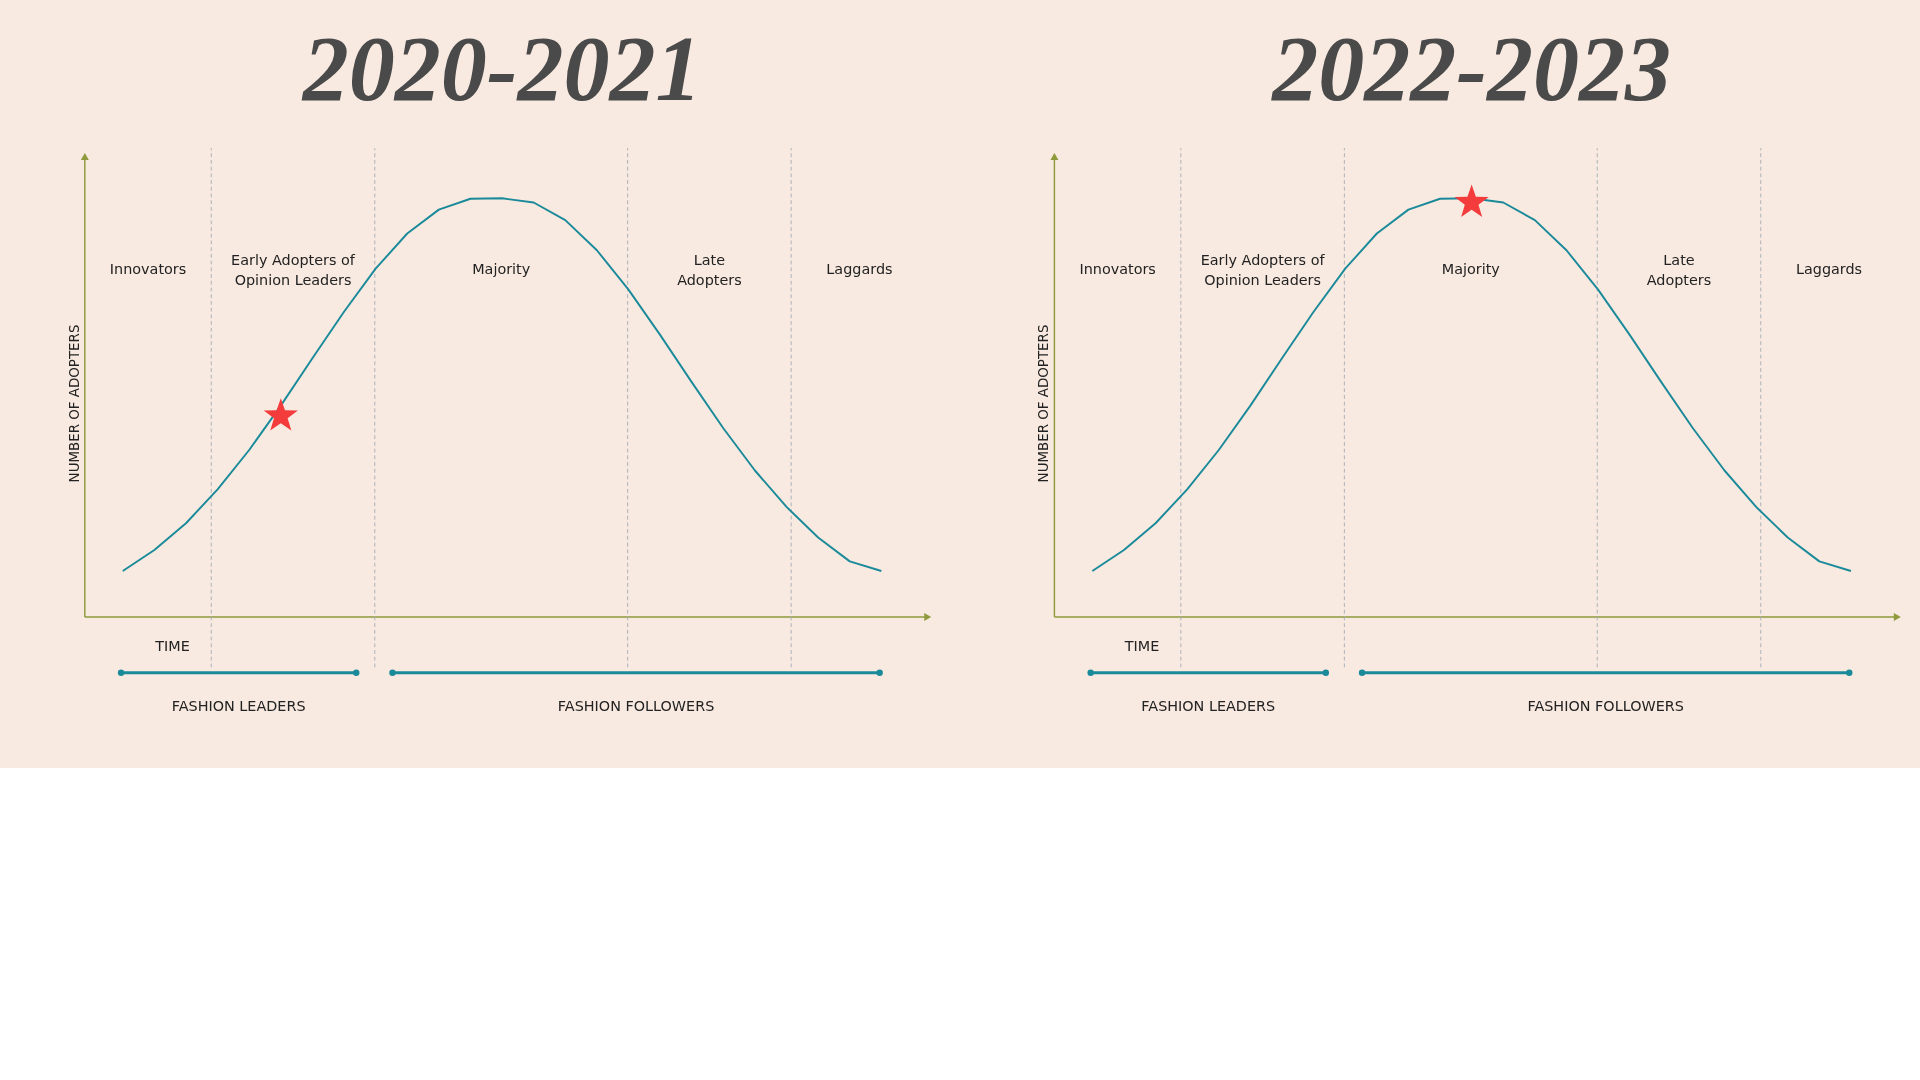  What do you see at coordinates (1471, 68) in the screenshot?
I see `chart-title: 2022-2023` at bounding box center [1471, 68].